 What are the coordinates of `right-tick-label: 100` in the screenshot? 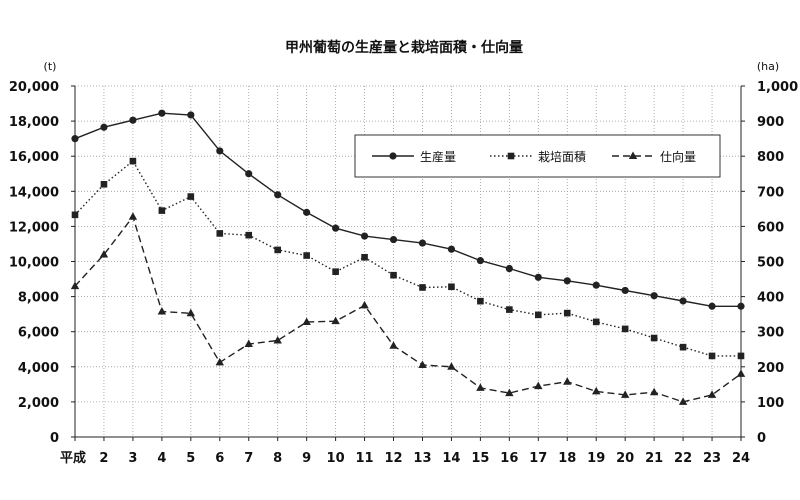 It's located at (770, 403).